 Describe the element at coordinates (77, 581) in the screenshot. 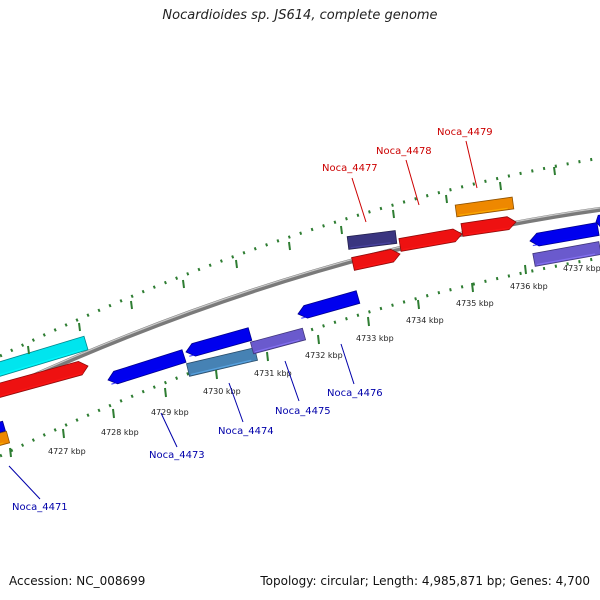

I see `accession-text: Accession: NC_008699` at that location.